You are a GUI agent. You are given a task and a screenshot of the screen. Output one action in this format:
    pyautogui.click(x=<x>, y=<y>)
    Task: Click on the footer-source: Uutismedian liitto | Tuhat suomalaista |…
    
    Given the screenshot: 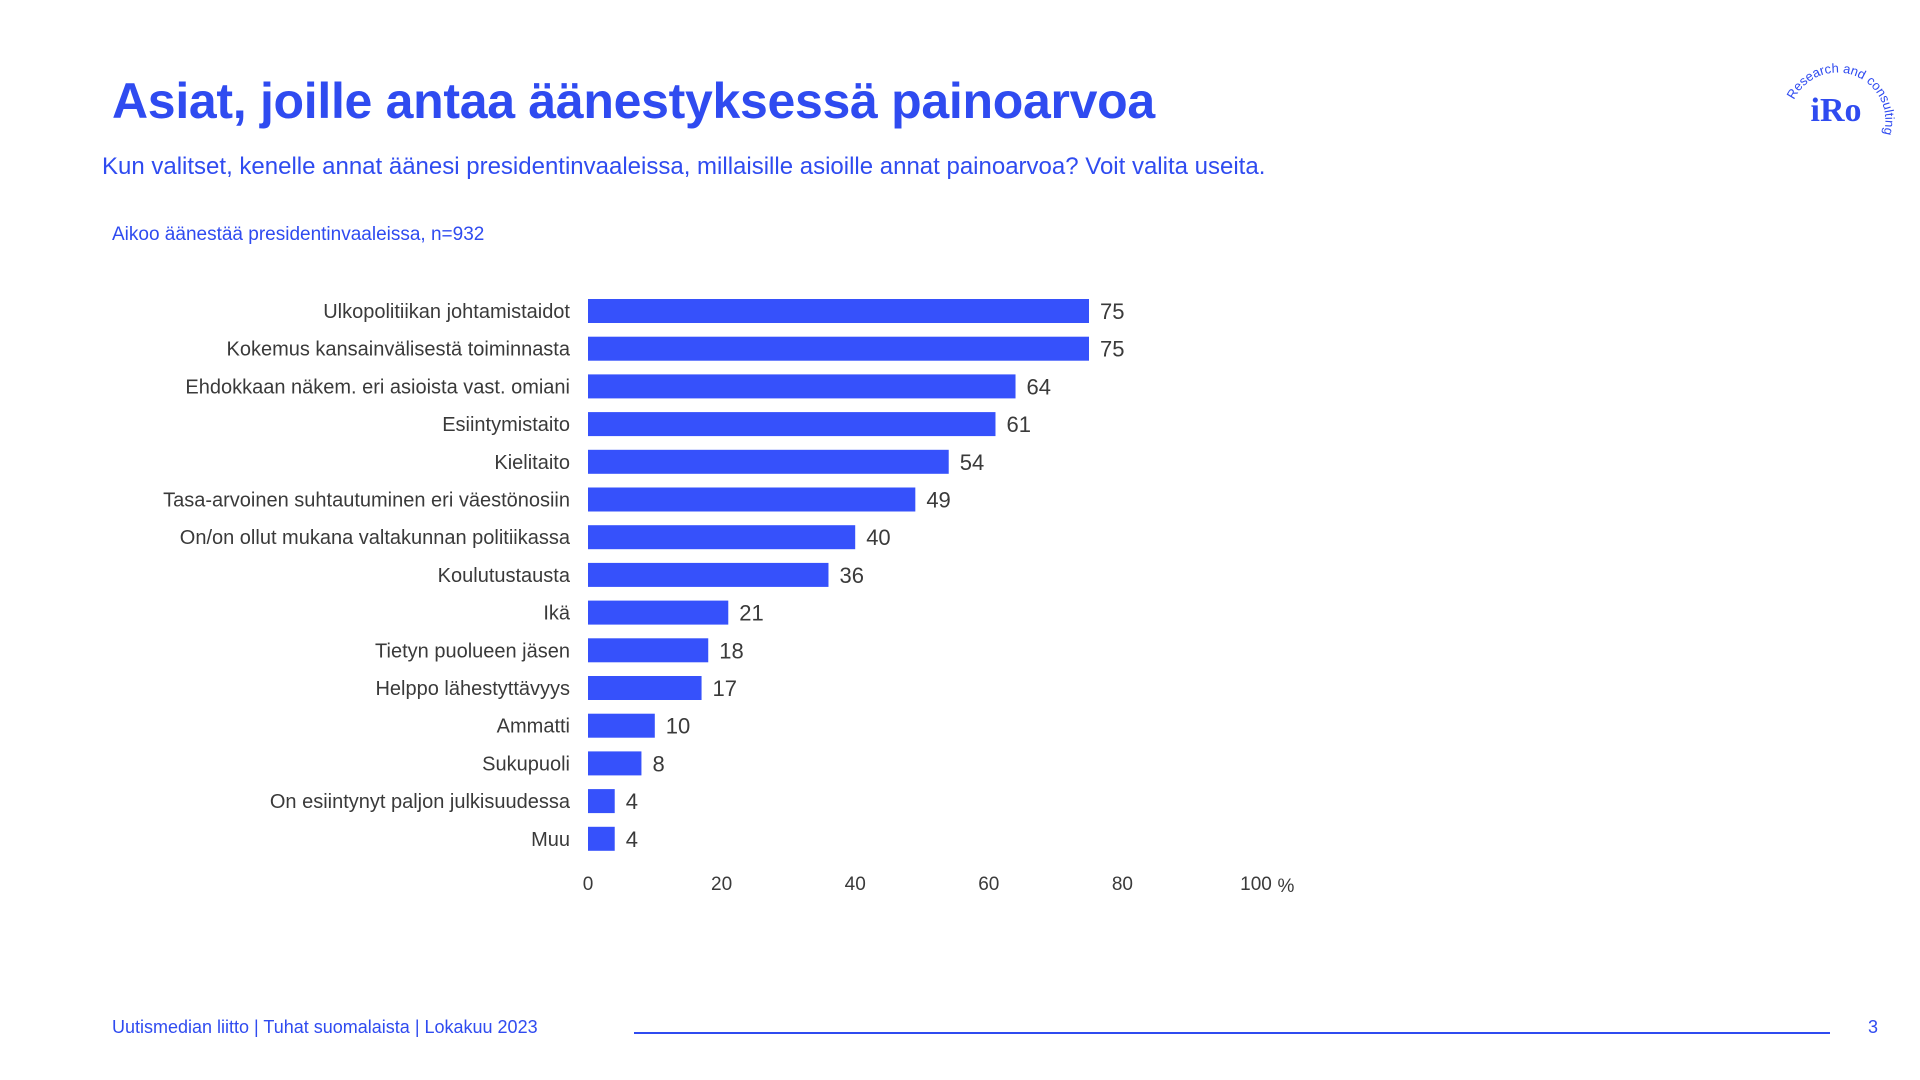 What is the action you would take?
    pyautogui.click(x=325, y=1027)
    